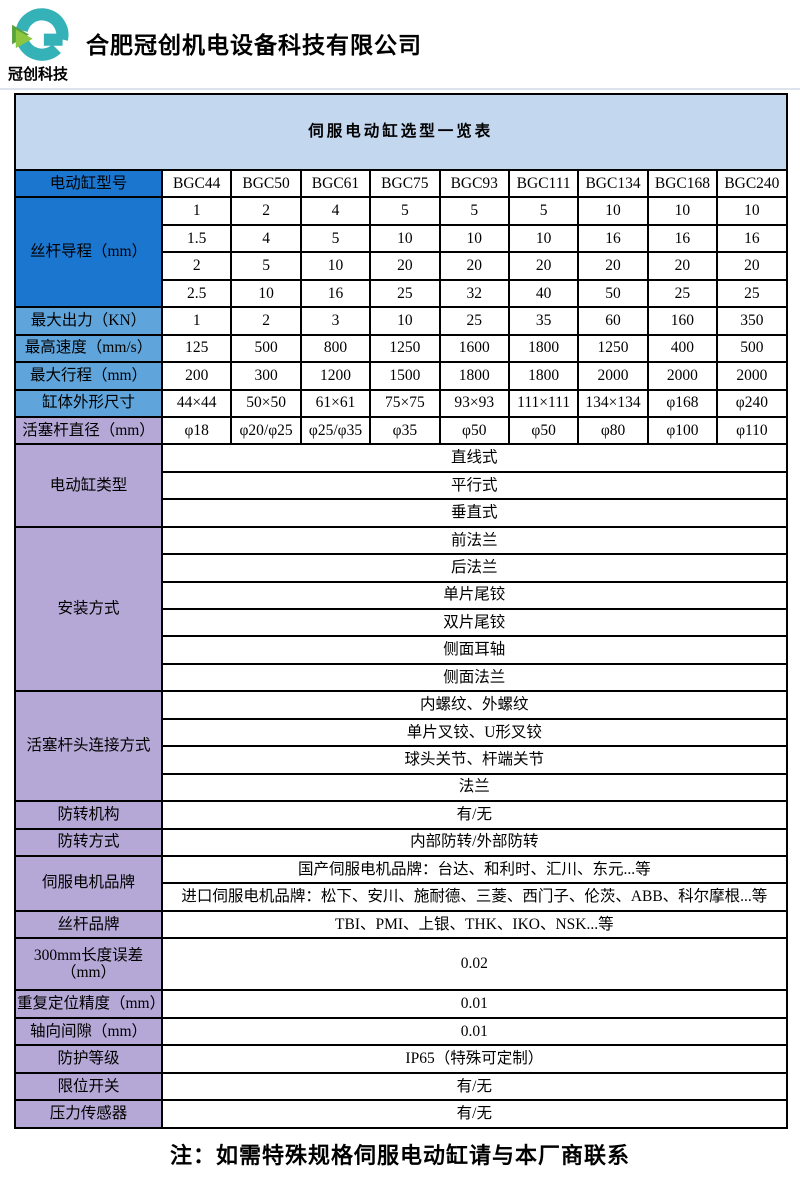 The width and height of the screenshot is (800, 1187). What do you see at coordinates (401, 1114) in the screenshot?
I see `group-row: 压力传感器 有/无` at bounding box center [401, 1114].